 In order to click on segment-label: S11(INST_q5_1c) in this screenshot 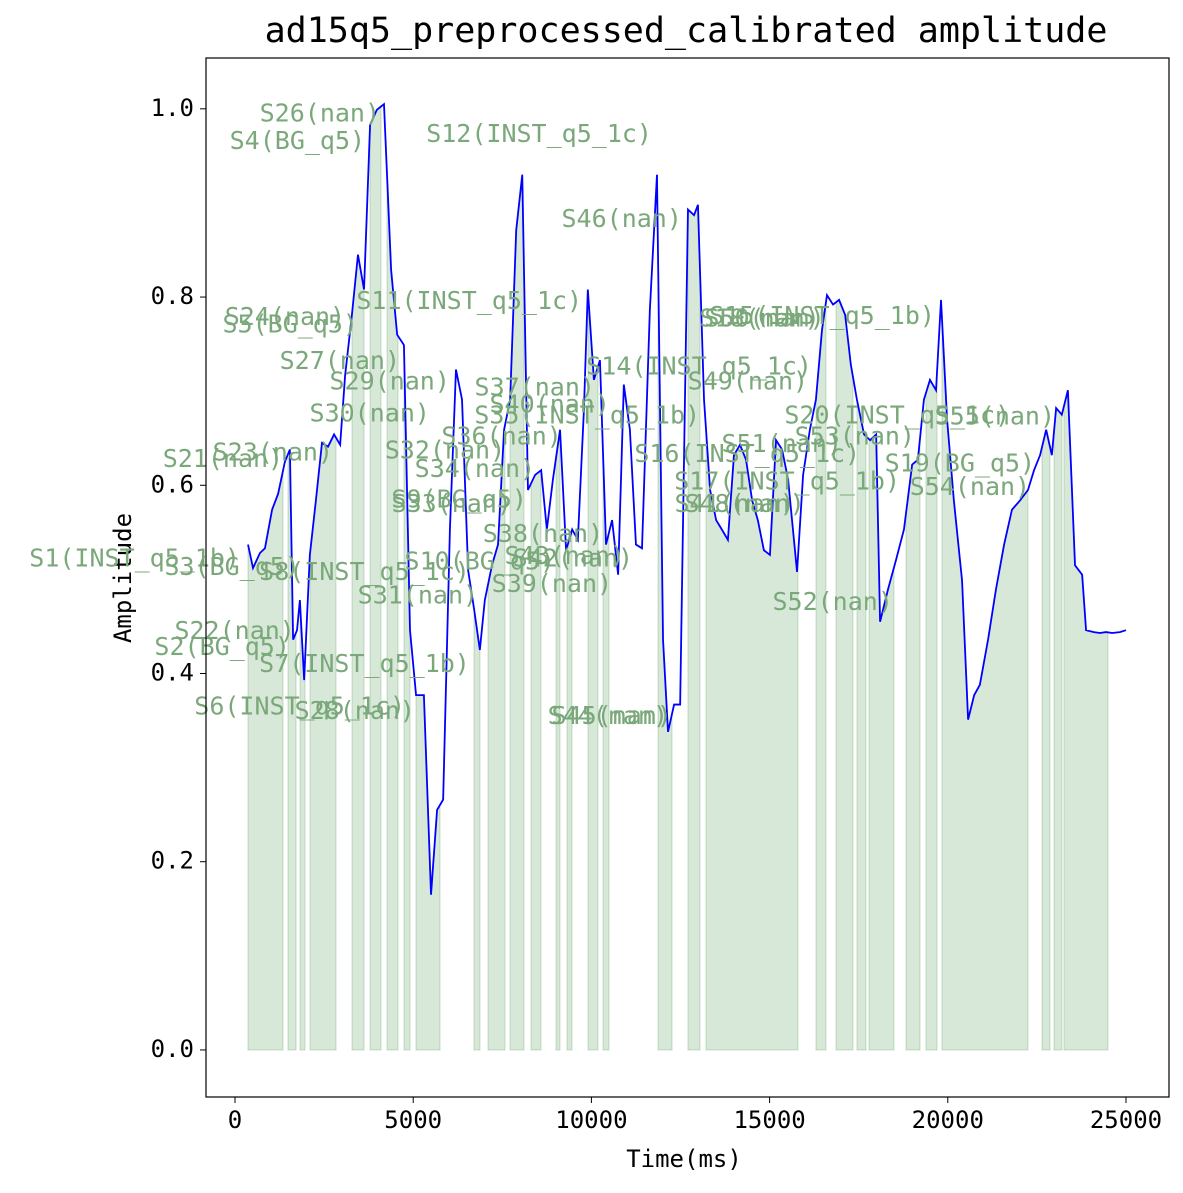, I will do `click(469, 300)`.